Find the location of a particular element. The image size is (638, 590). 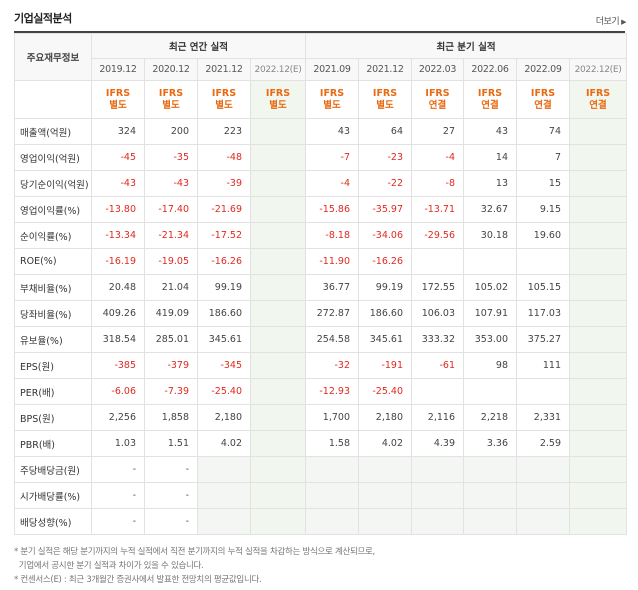

table-cell: -345 is located at coordinates (224, 365).